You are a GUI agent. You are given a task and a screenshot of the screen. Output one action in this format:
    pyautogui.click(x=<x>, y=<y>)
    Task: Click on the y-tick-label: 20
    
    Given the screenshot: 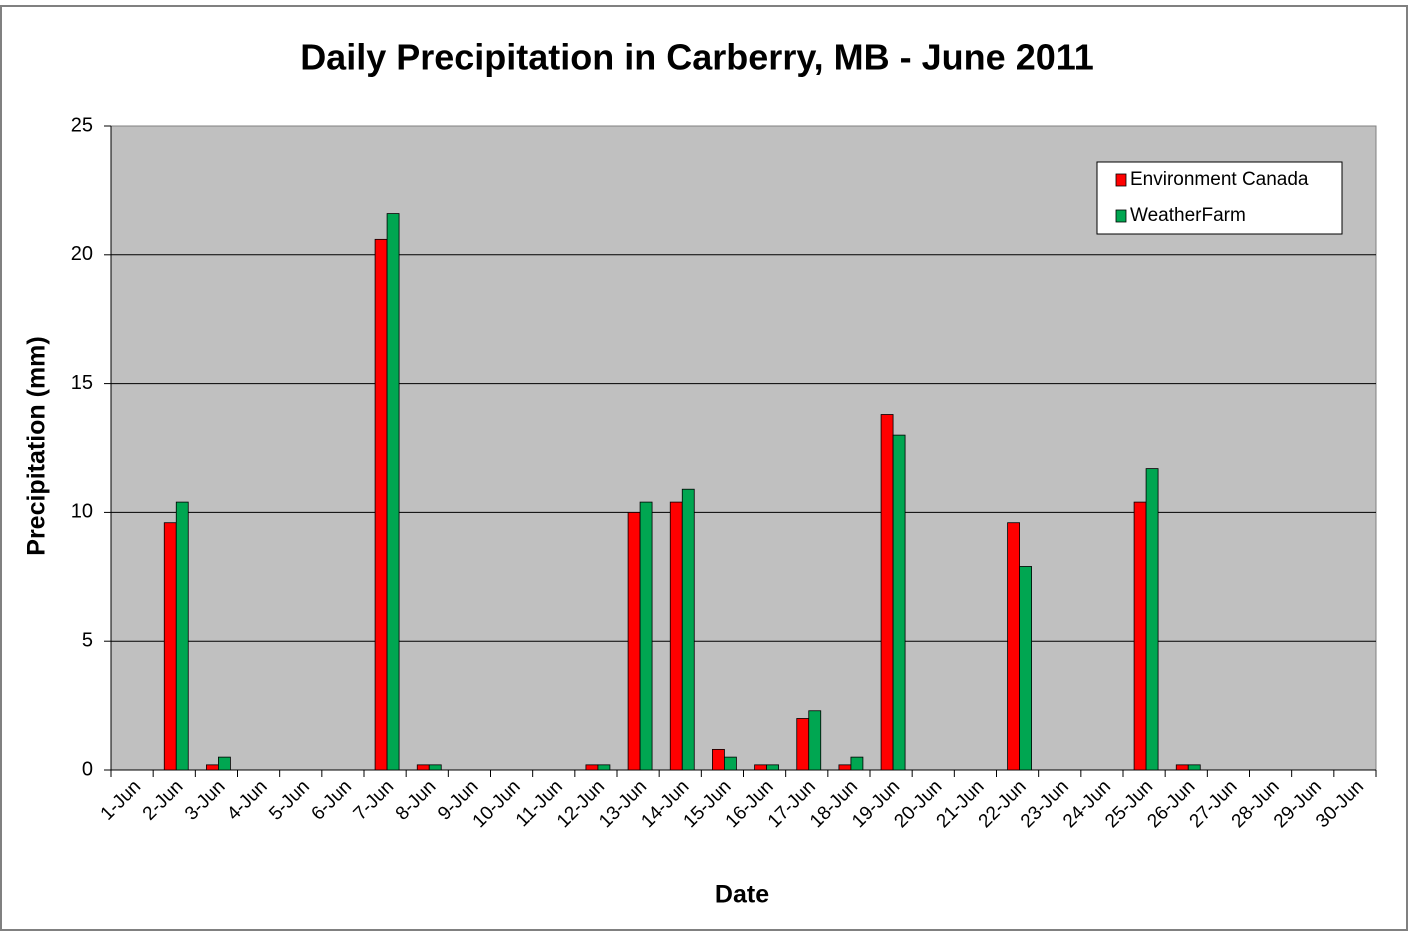 What is the action you would take?
    pyautogui.click(x=82, y=254)
    